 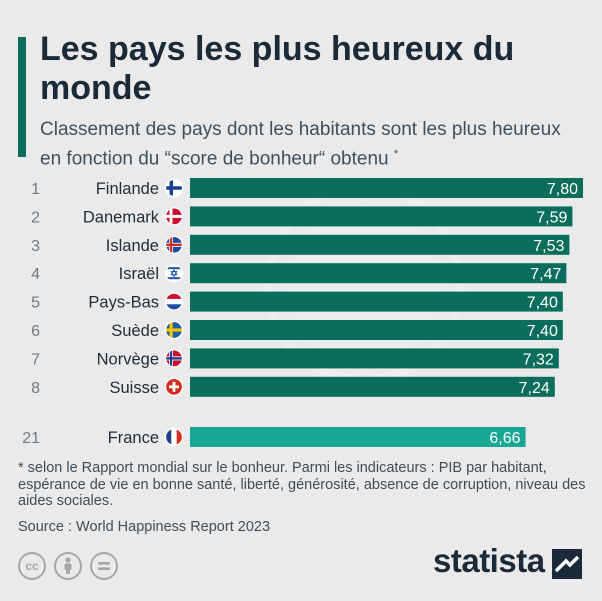 I want to click on finland-flag-icon, so click(x=174, y=188).